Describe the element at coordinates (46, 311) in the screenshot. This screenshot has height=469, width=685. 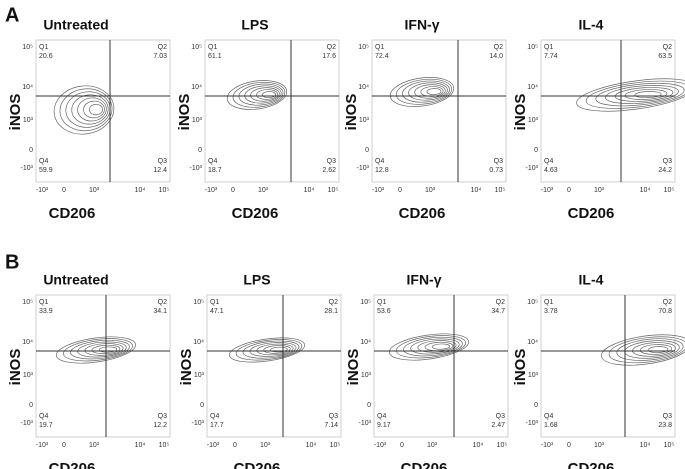
I see `quadrant-value: 33.9` at that location.